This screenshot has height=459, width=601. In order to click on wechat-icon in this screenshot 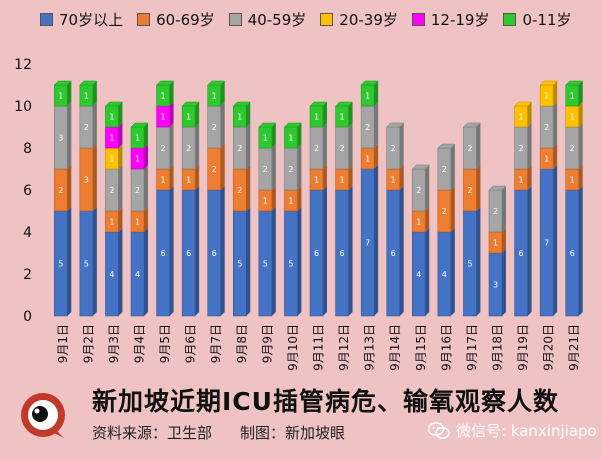, I will do `click(439, 430)`.